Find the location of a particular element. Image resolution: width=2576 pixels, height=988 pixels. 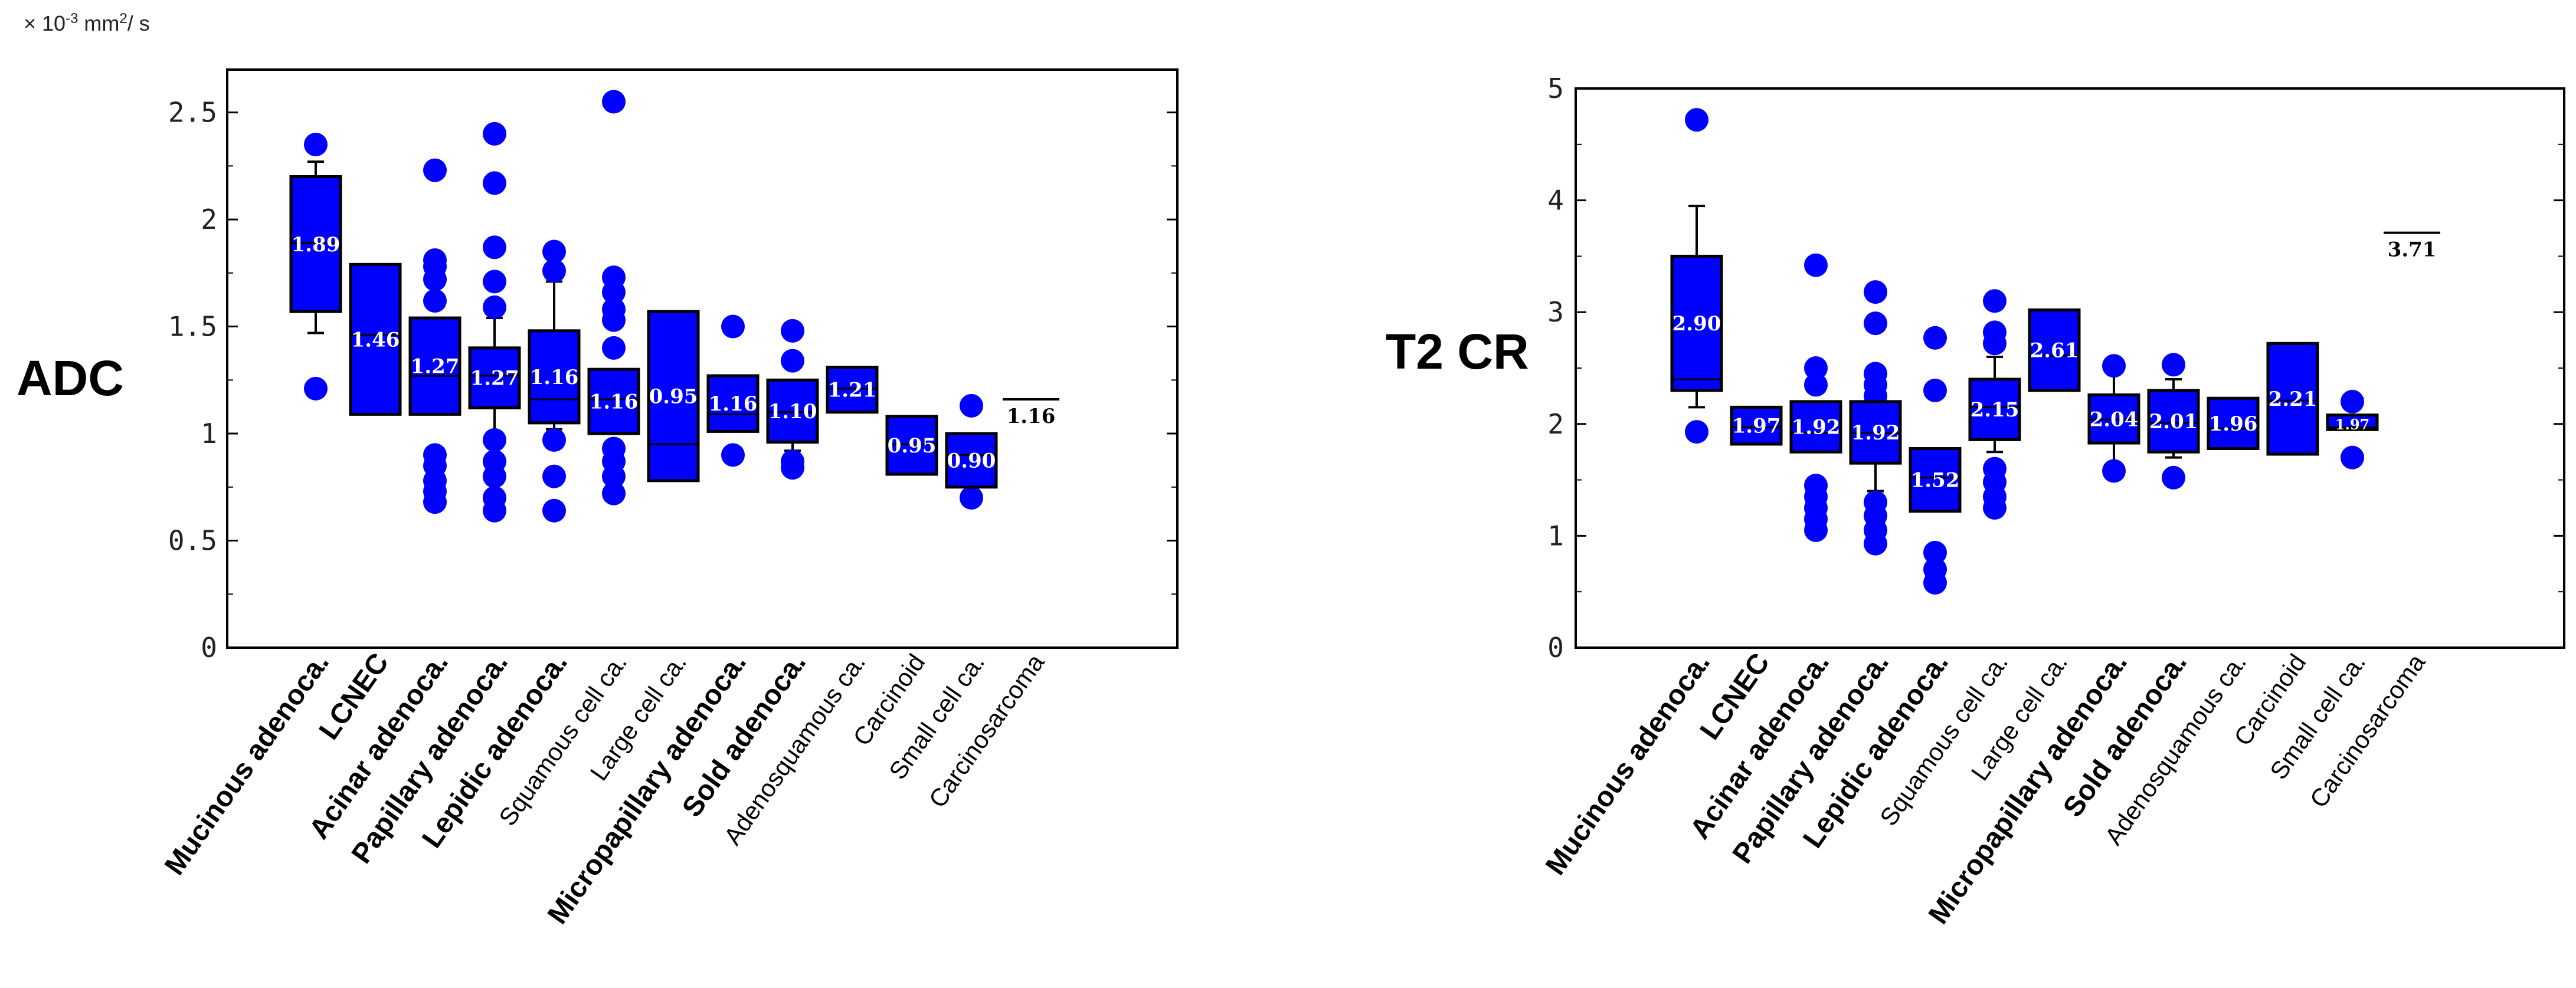

y-tick-label: 0 is located at coordinates (209, 648).